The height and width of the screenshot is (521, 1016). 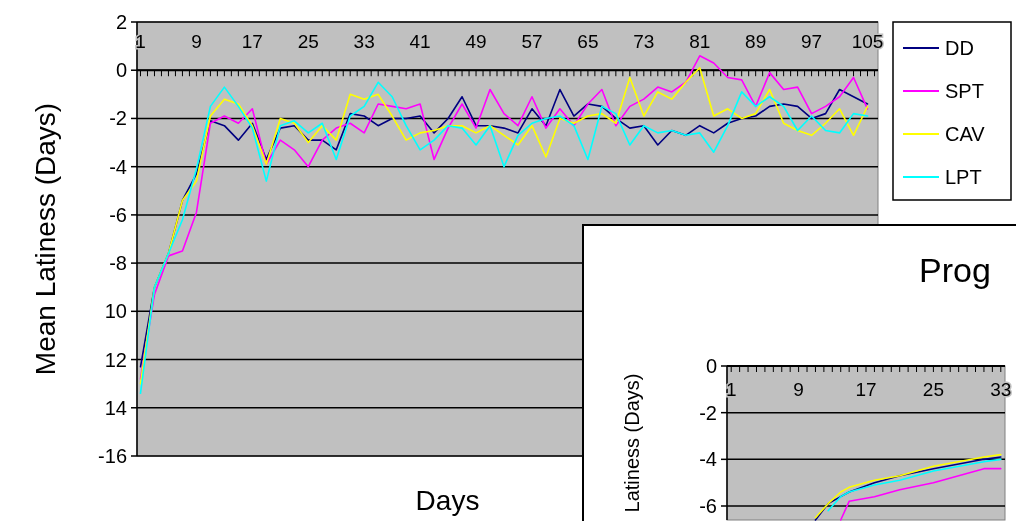 What do you see at coordinates (420, 41) in the screenshot?
I see `x-tick-label: 41` at bounding box center [420, 41].